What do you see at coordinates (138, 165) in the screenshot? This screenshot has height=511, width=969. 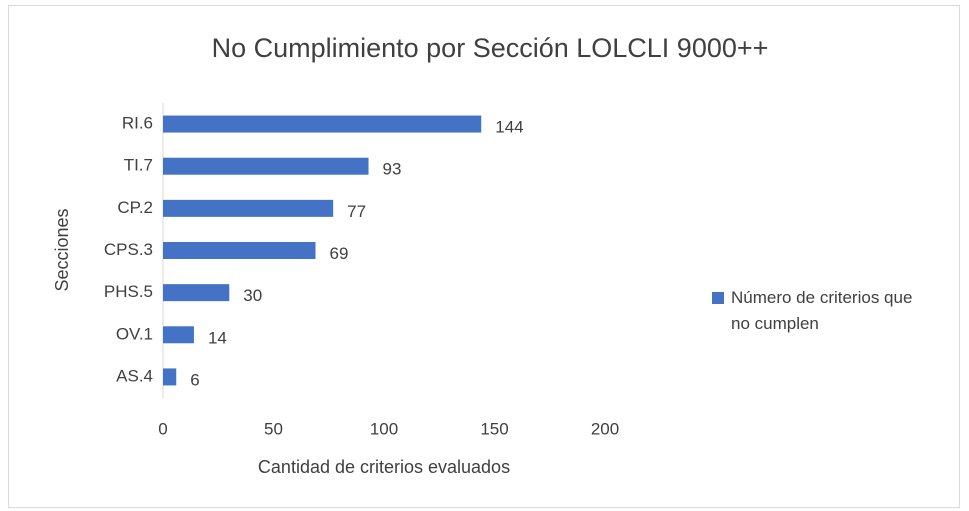 I see `y-tick-label: TI.7` at bounding box center [138, 165].